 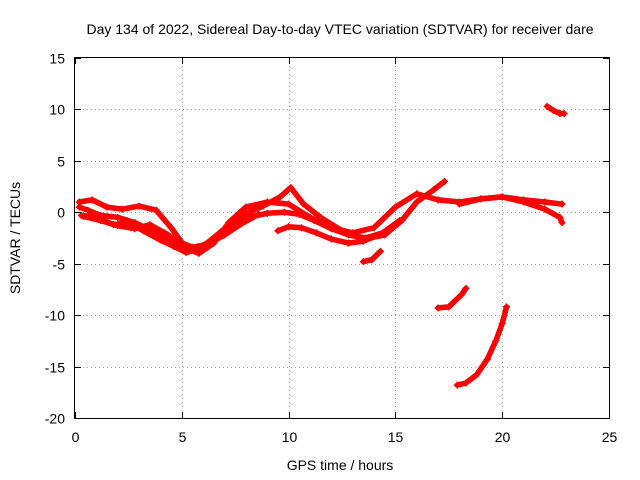 What do you see at coordinates (15, 238) in the screenshot?
I see `y-axis-title: SDTVAR / TECUs` at bounding box center [15, 238].